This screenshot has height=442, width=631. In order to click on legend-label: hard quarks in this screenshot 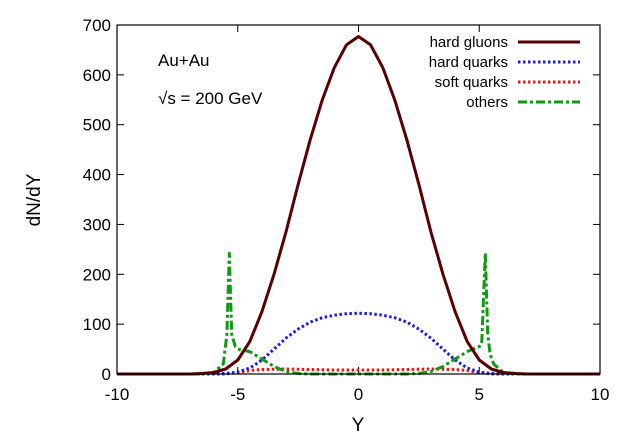, I will do `click(468, 62)`.